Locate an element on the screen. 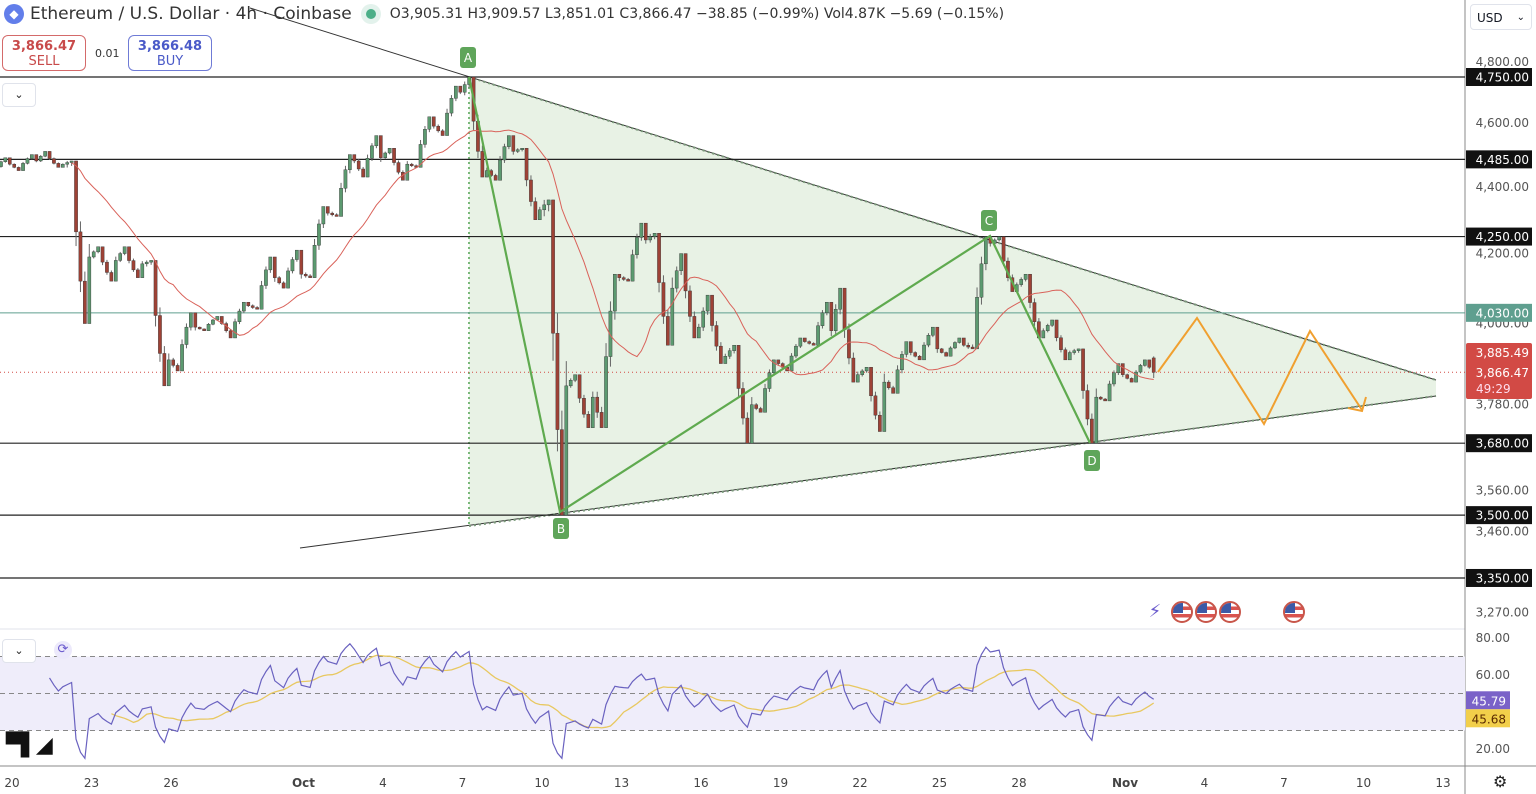  symbol-title: Ethereum / U.S. Dollar · 4h · Coinbase is located at coordinates (191, 14).